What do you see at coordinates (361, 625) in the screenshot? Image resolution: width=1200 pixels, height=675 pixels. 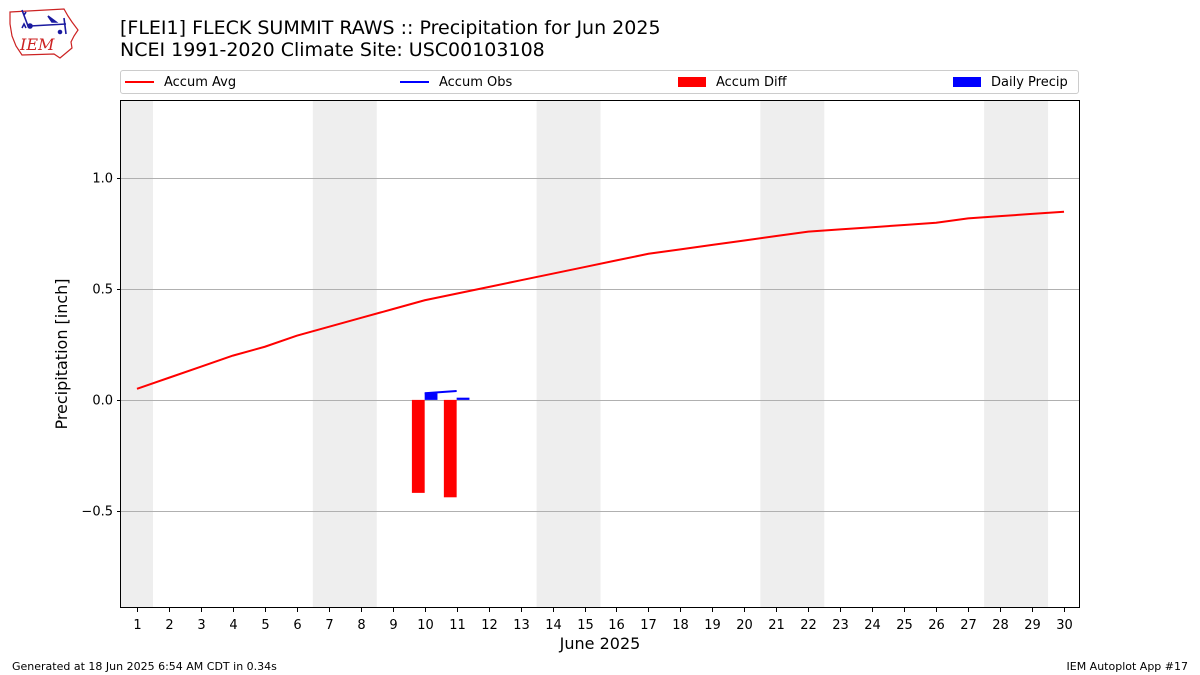 I see `x-tick-label: 8` at bounding box center [361, 625].